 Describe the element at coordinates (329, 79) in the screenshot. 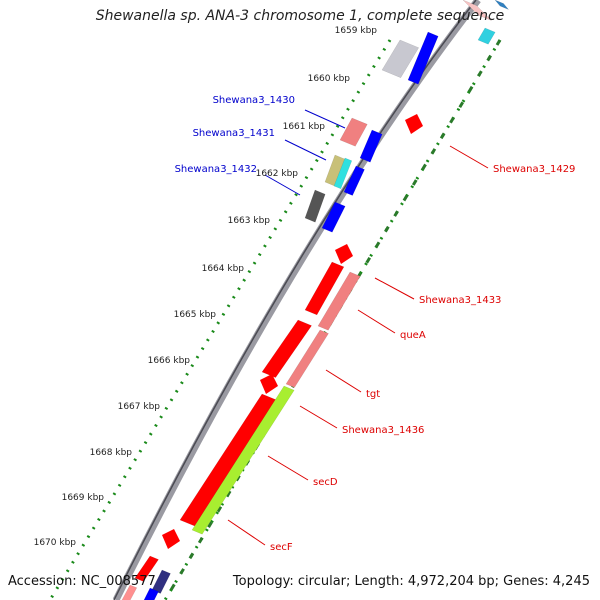

I see `kbp-tick-label: 1660 kbp` at that location.